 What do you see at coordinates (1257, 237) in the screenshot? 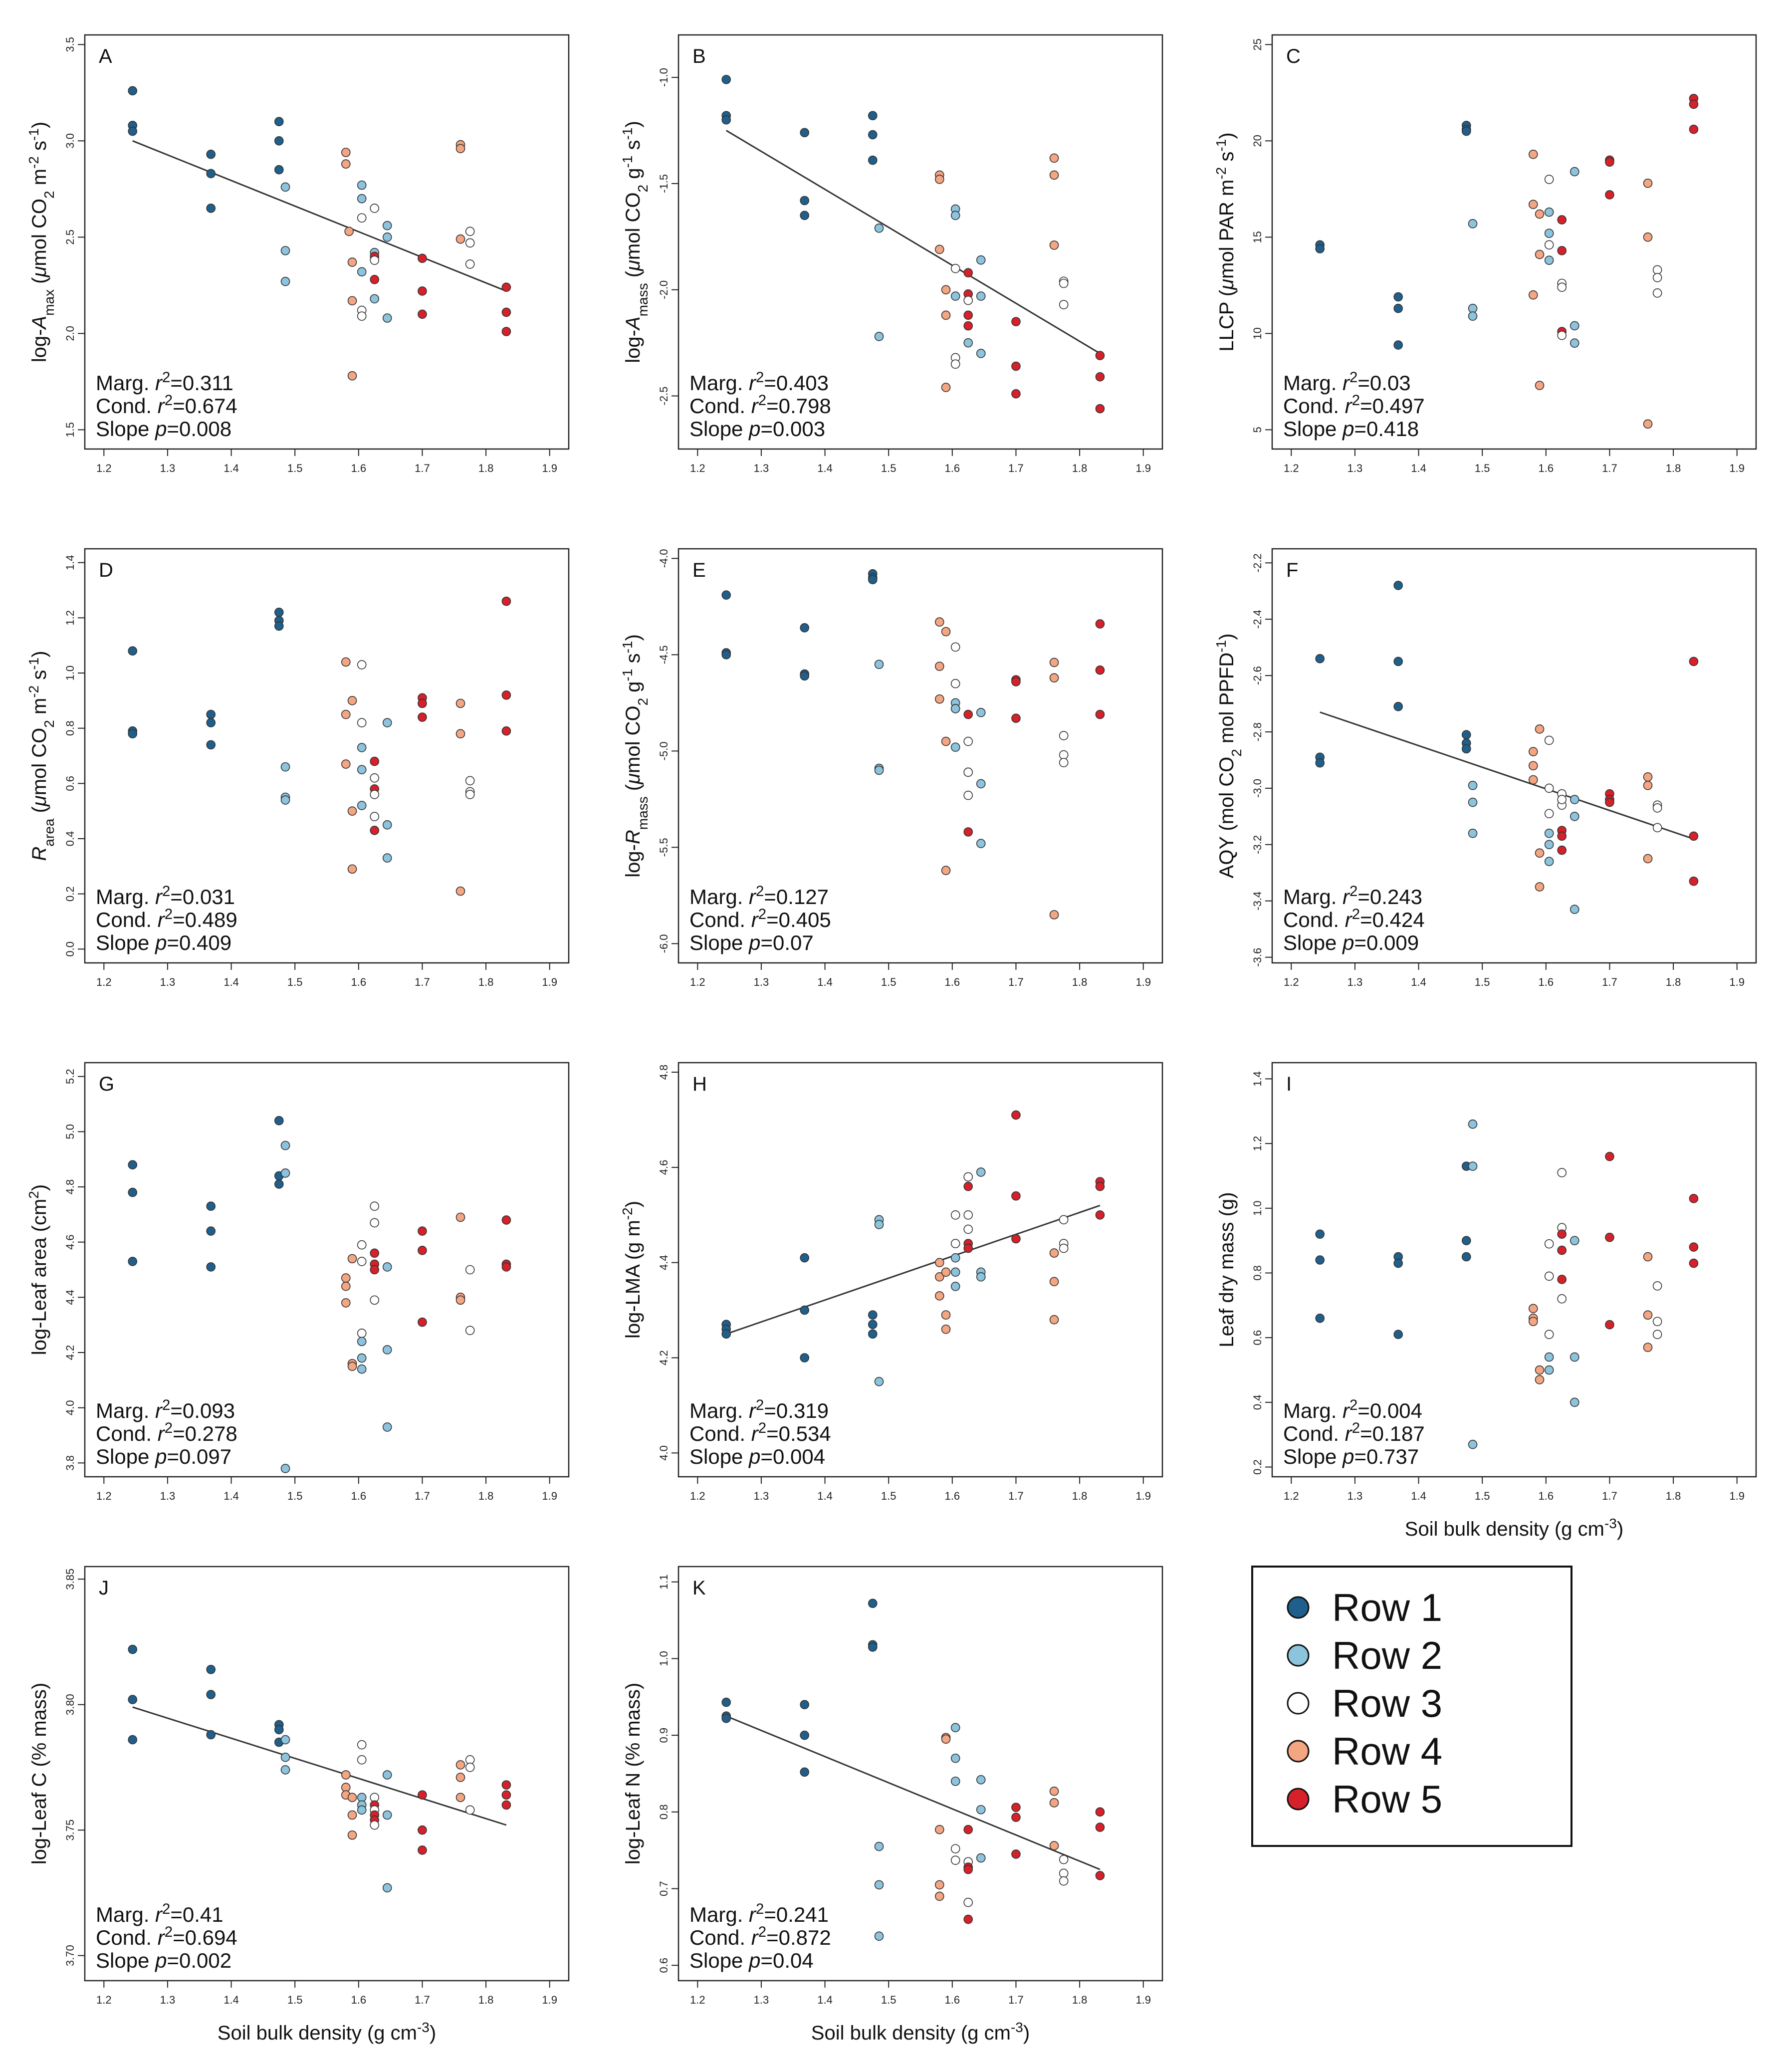
I see `y-tick-label: 15` at bounding box center [1257, 237].